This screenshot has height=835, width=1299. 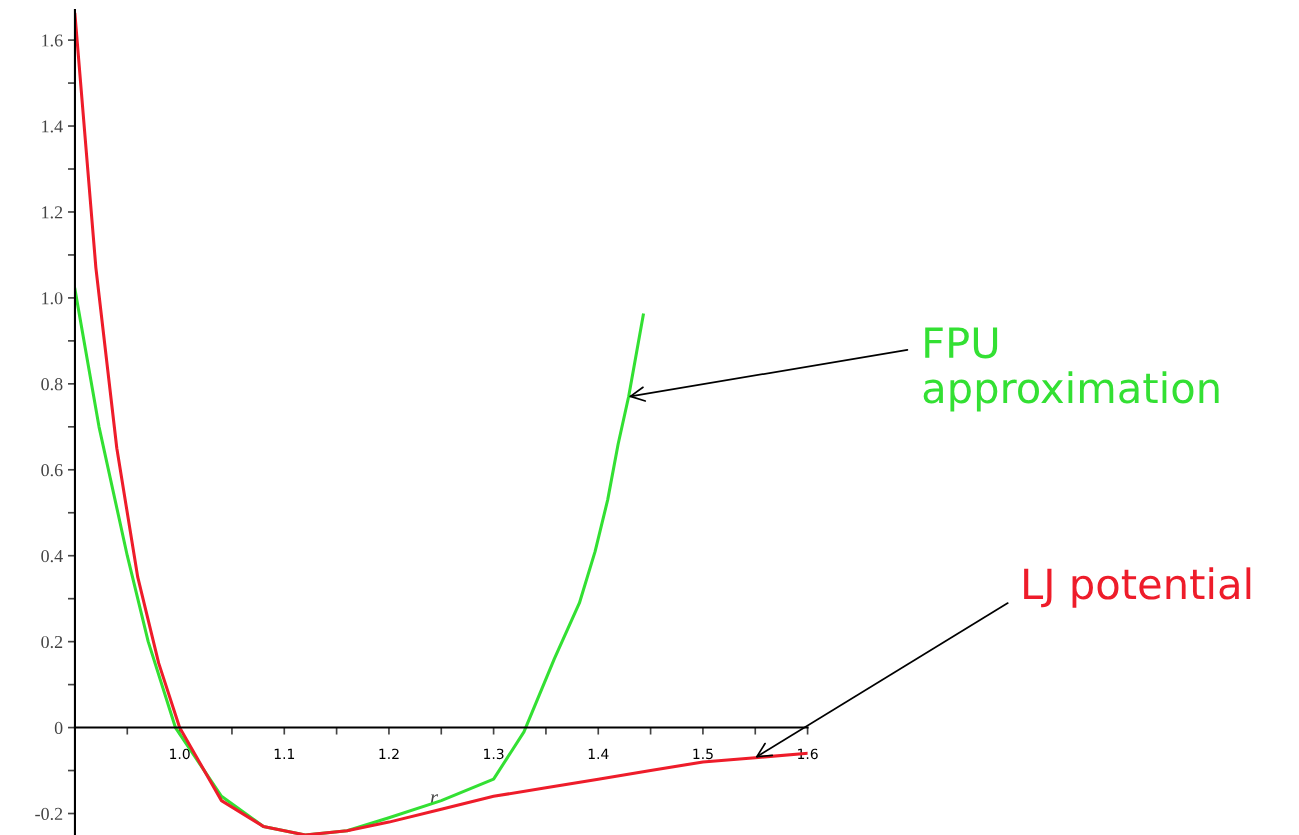 I want to click on text: FPU approximation, so click(x=1071, y=369).